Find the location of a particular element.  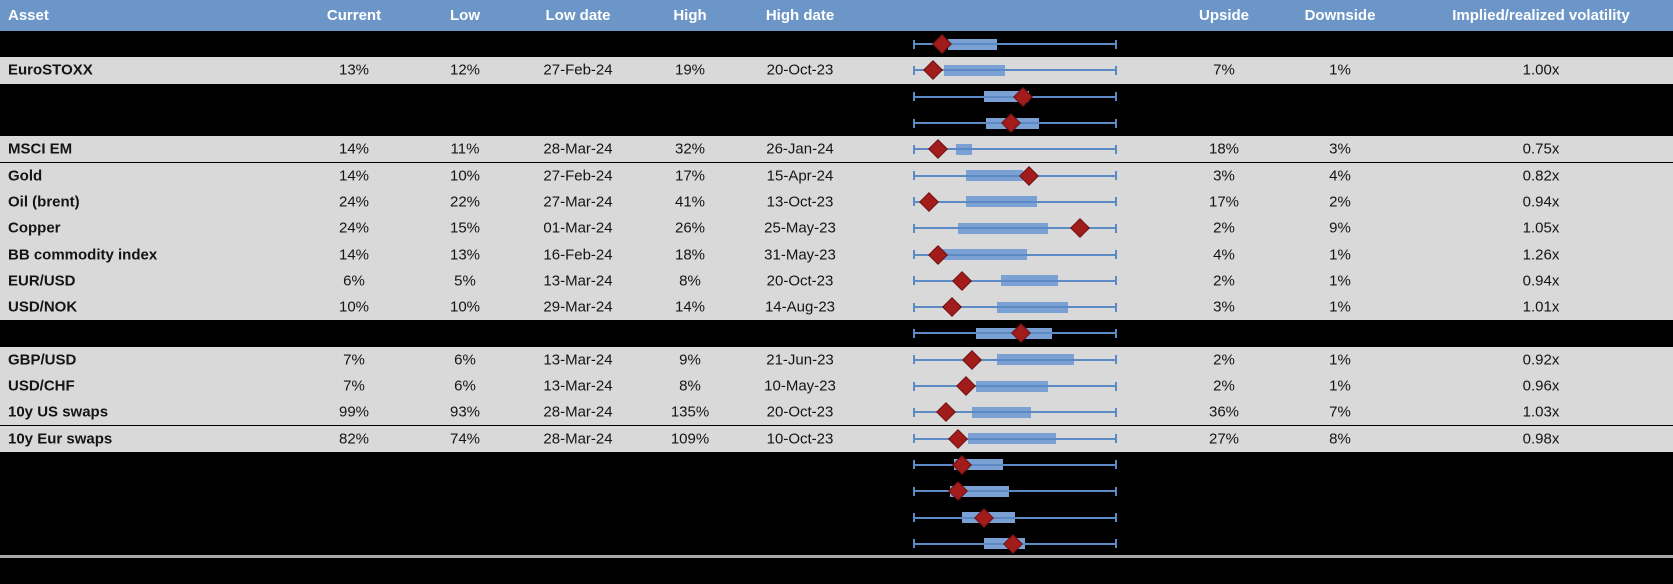

table-row: GBP/USD 7% 6% 13-Mar-24 9% 21-Jun-23 2% 1% 0.92x is located at coordinates (836, 359).